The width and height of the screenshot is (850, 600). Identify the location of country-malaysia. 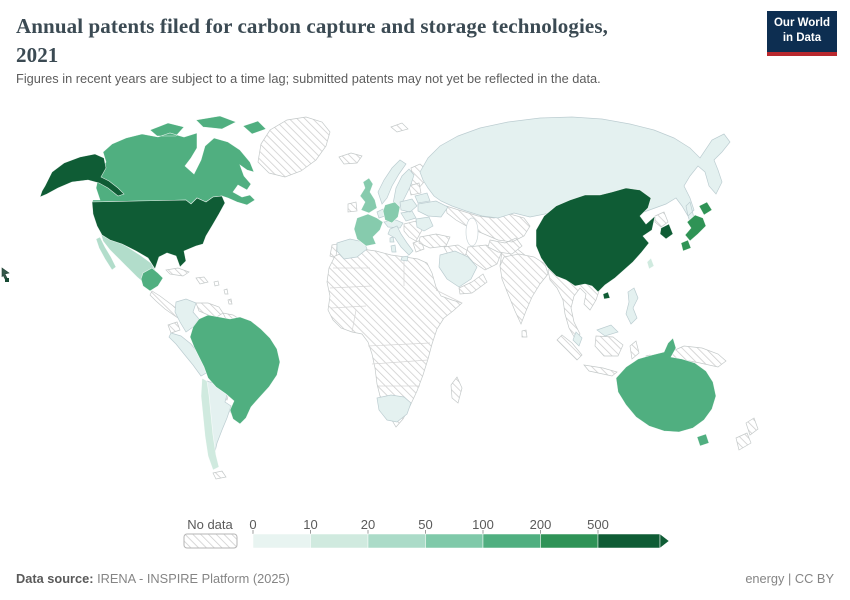
(595, 335).